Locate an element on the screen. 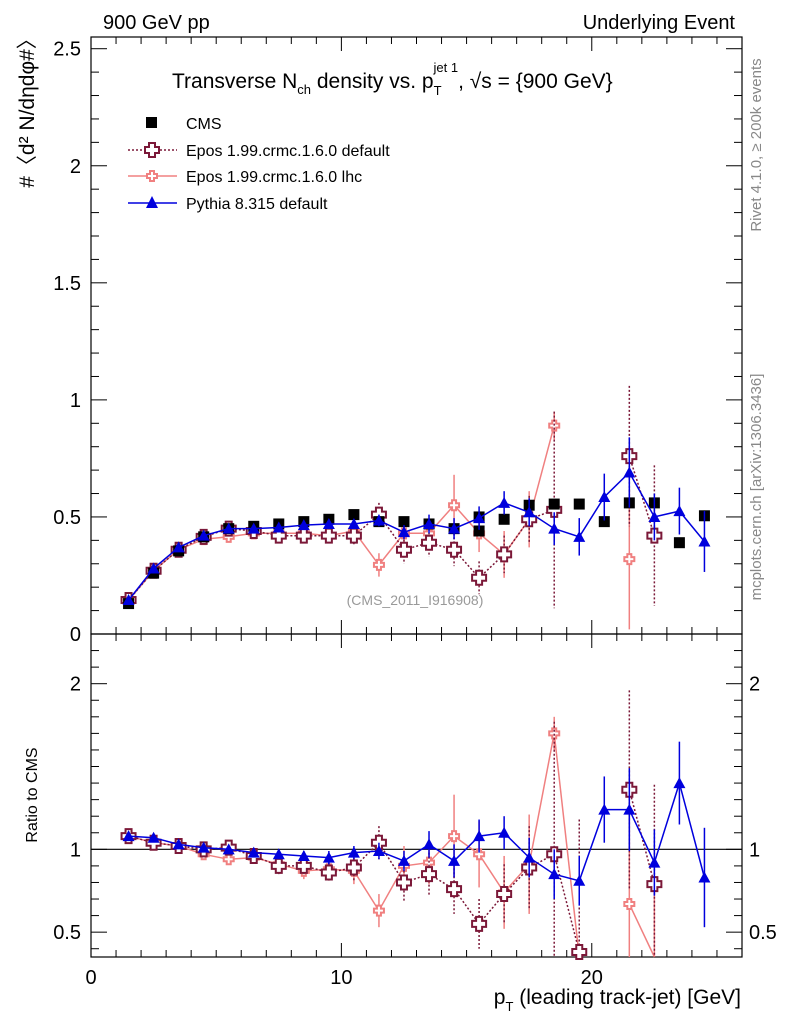  legend-label-pythia: Pythia 8.315 default is located at coordinates (257, 204).